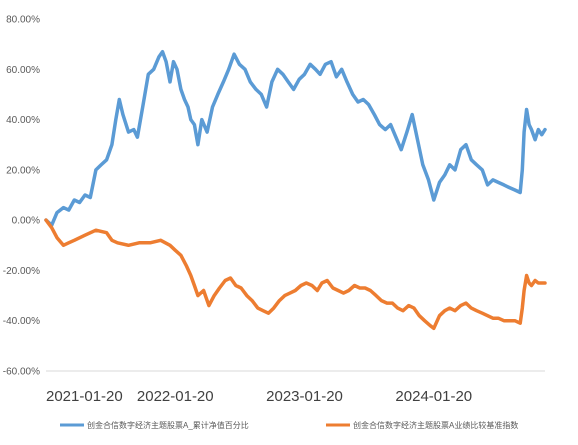 Image resolution: width=578 pixels, height=445 pixels. What do you see at coordinates (23, 20) in the screenshot?
I see `y-tick-label: 80.00%` at bounding box center [23, 20].